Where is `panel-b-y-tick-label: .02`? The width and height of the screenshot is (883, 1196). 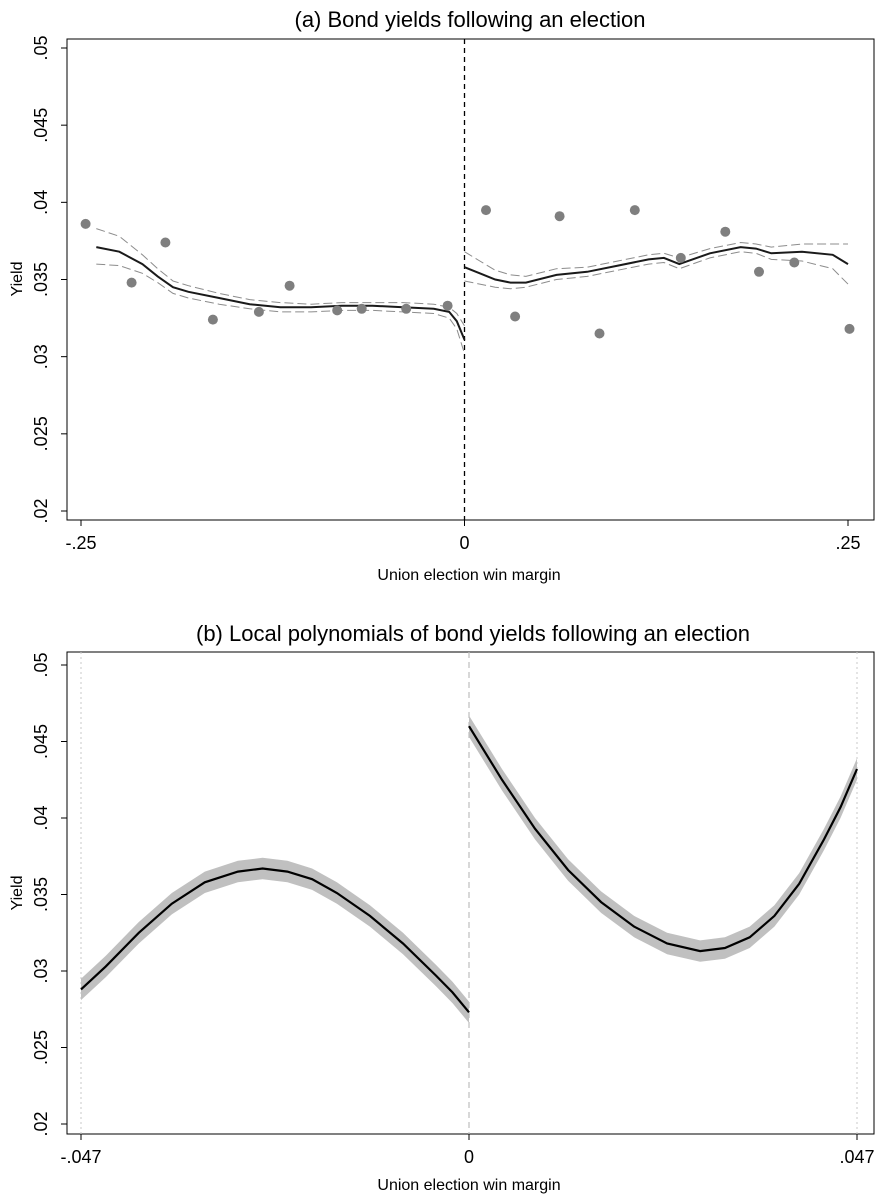 panel-b-y-tick-label: .02 is located at coordinates (41, 1123).